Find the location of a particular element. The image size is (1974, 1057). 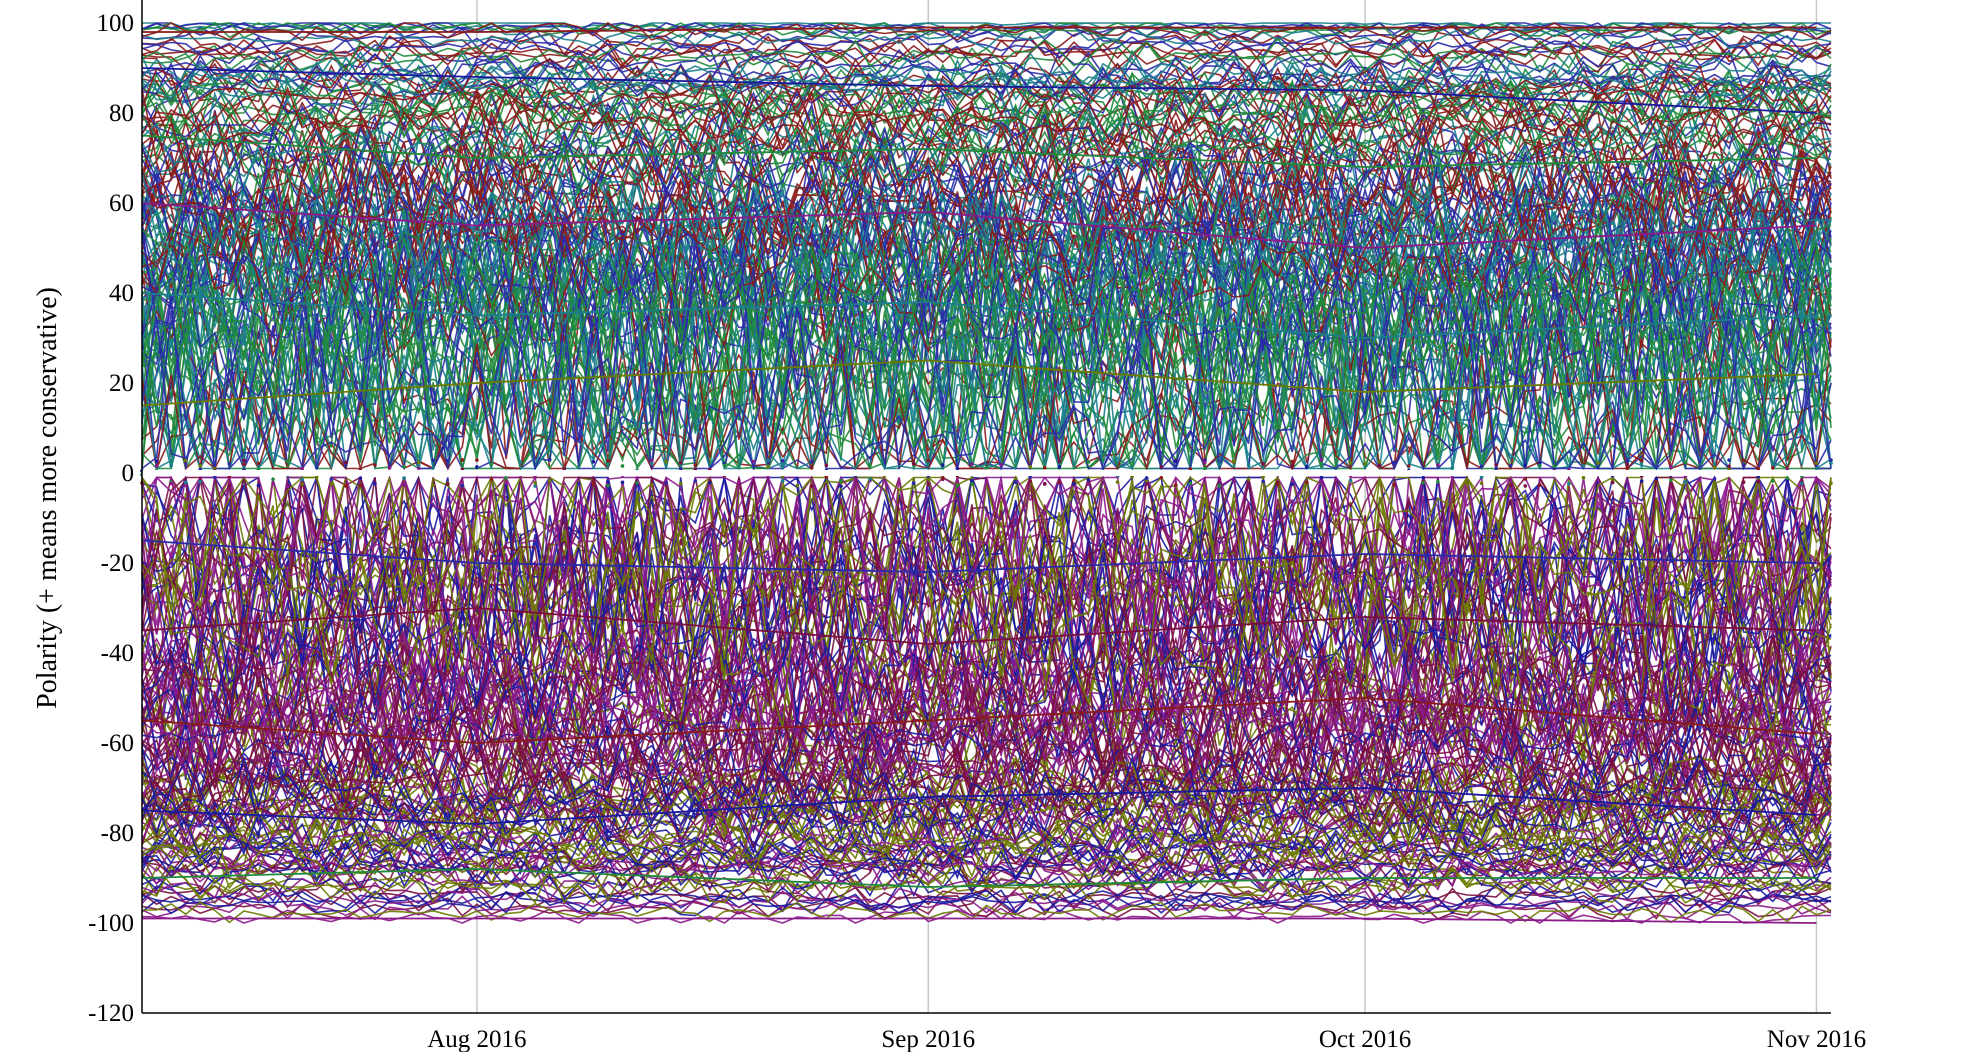

y-tick-label: -40 is located at coordinates (117, 653).